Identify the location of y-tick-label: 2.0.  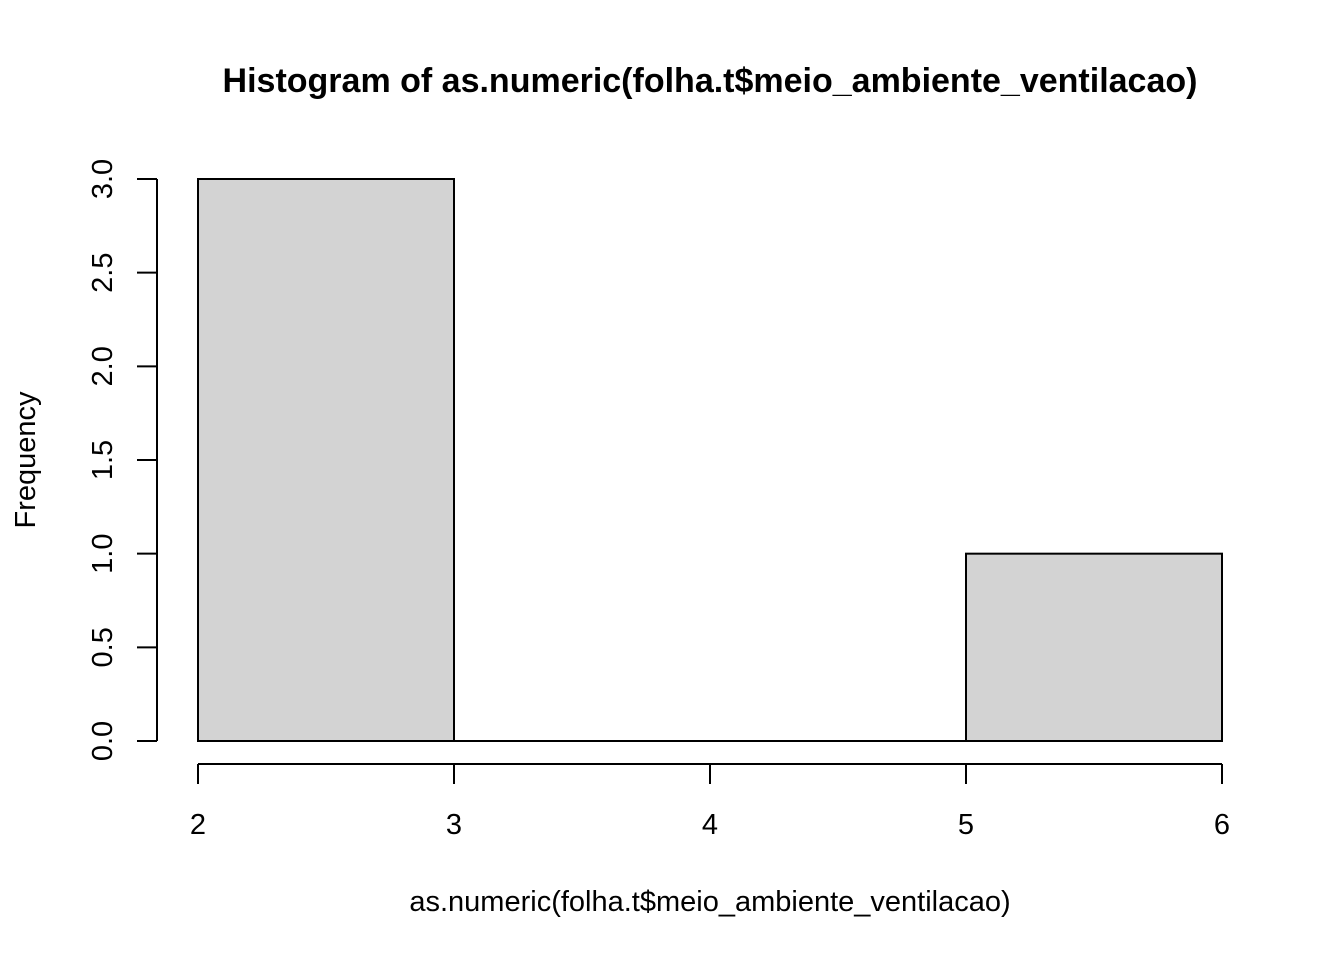
(103, 366).